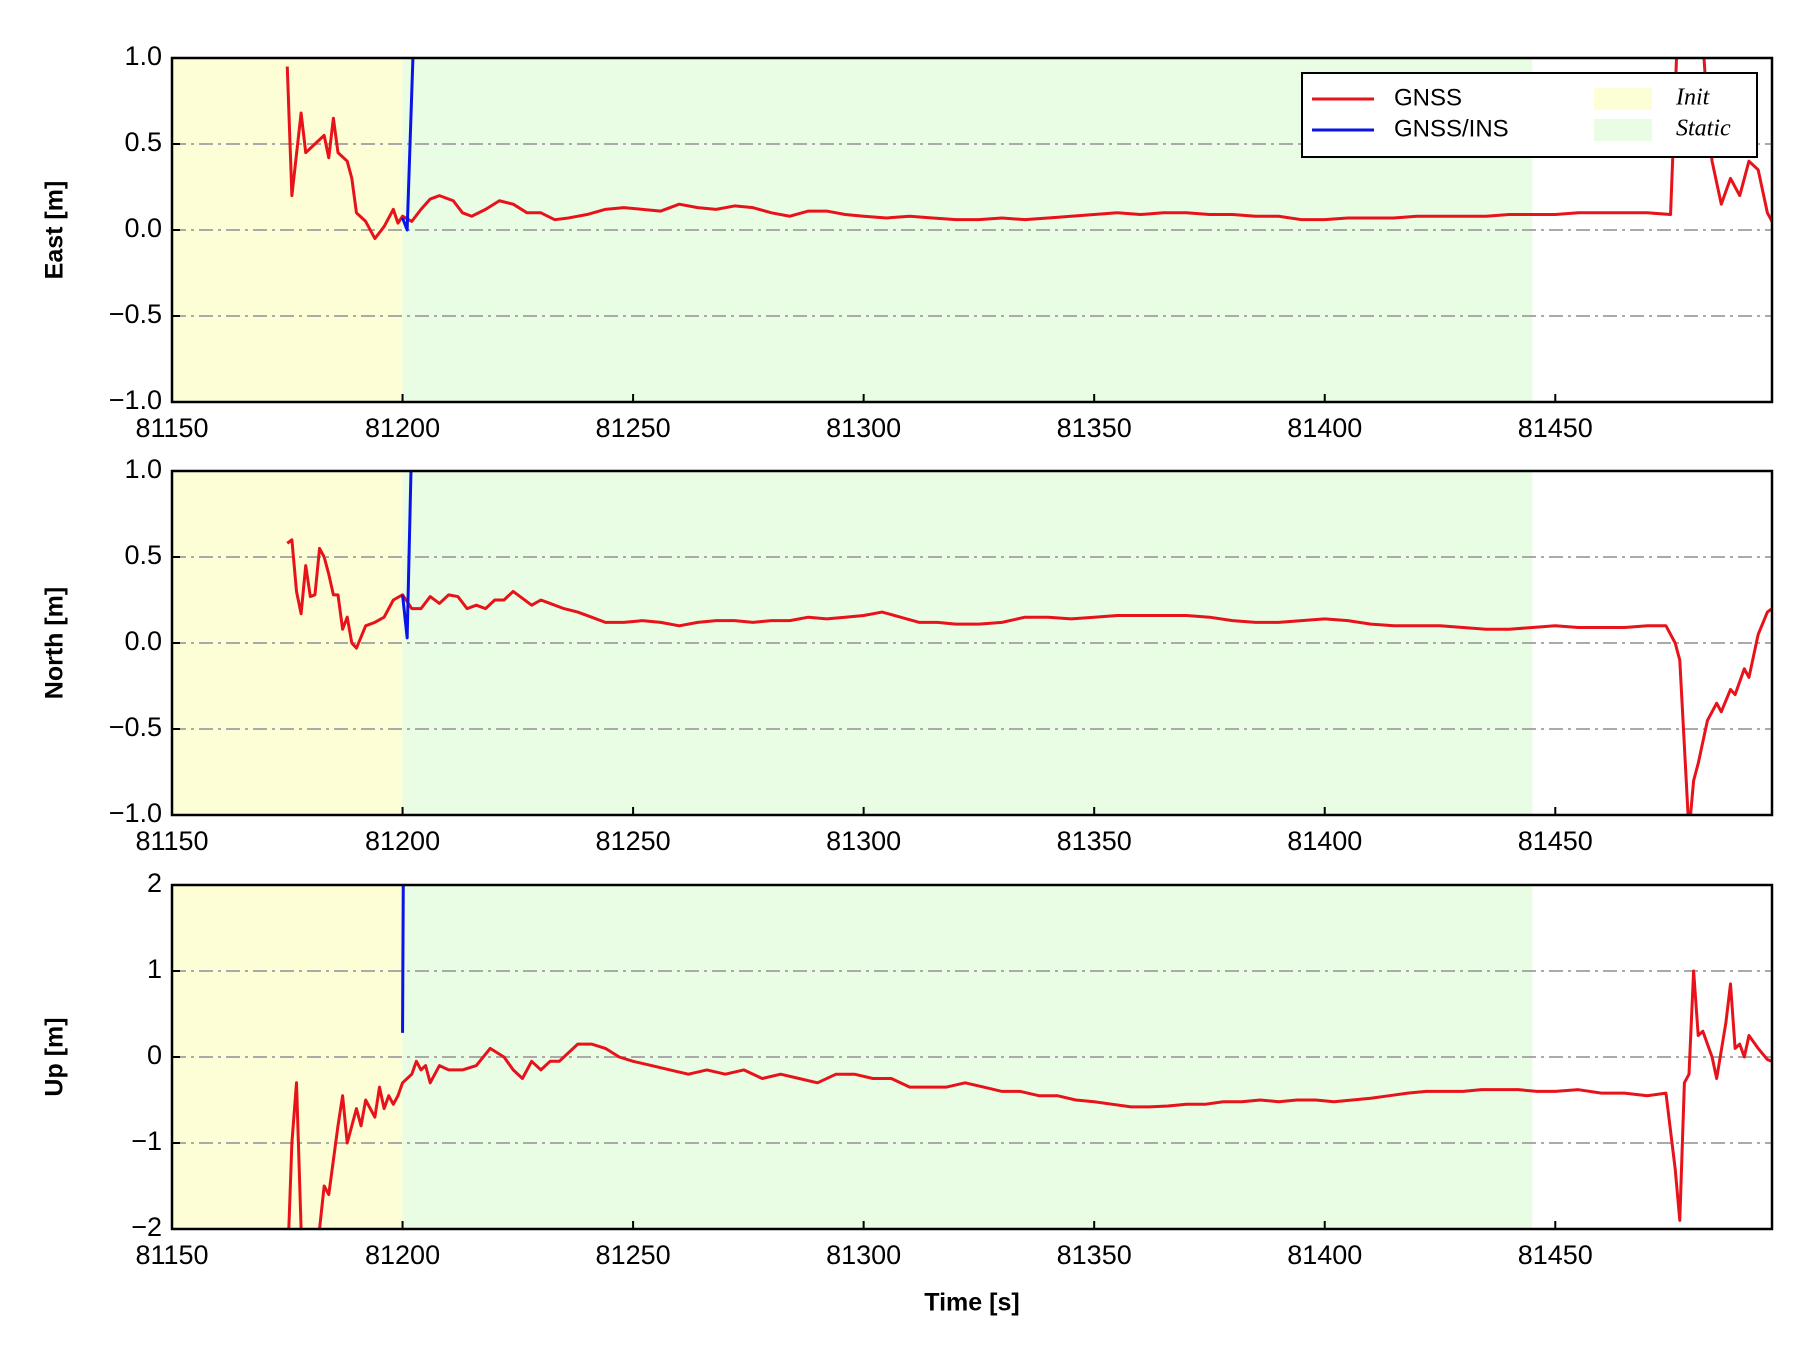  What do you see at coordinates (1451, 128) in the screenshot?
I see `legend-label: GNSS/INS` at bounding box center [1451, 128].